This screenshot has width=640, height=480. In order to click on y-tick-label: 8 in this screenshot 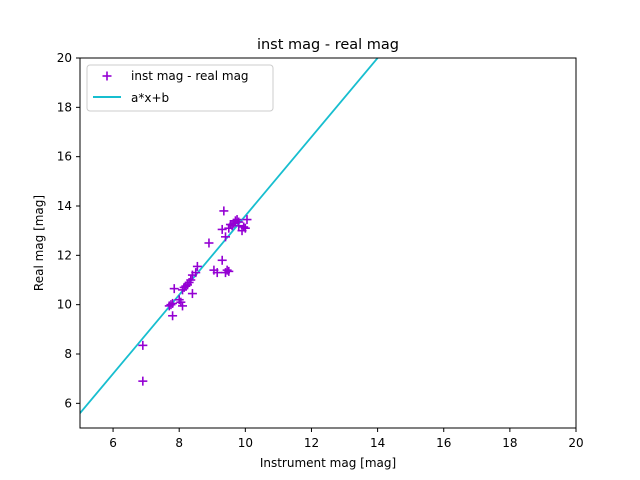, I will do `click(68, 354)`.